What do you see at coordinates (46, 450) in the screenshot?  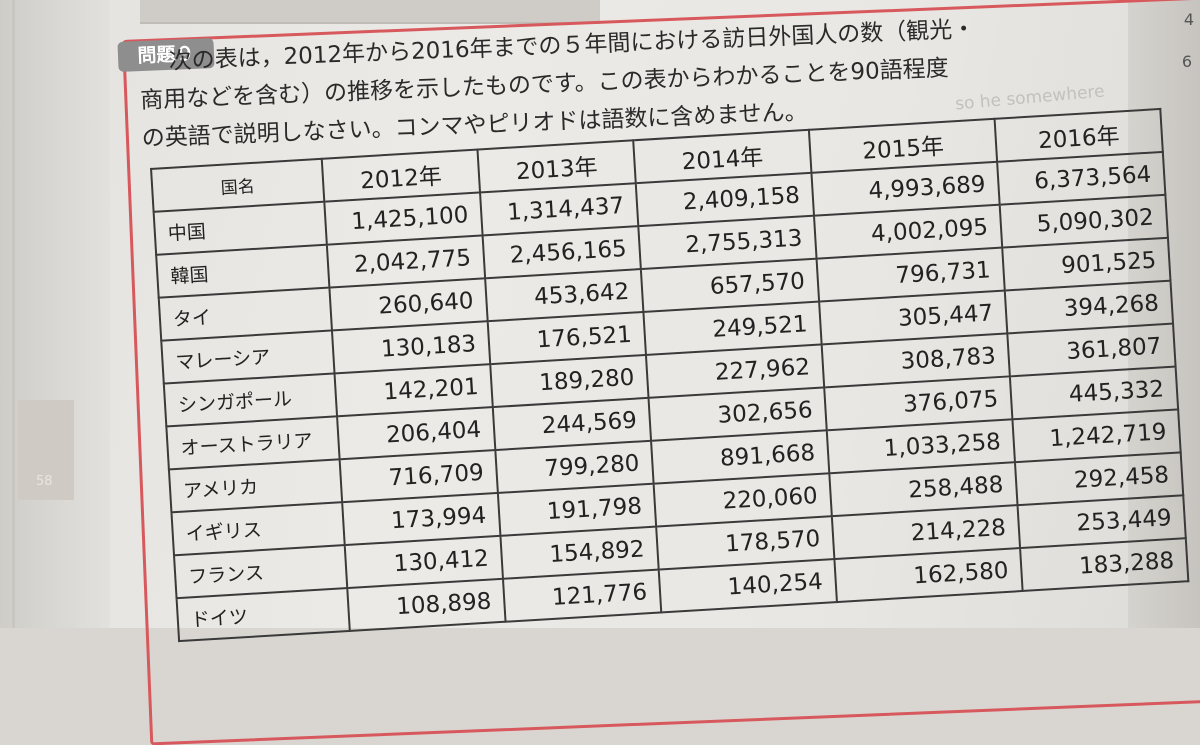 I see `page-index-tab` at bounding box center [46, 450].